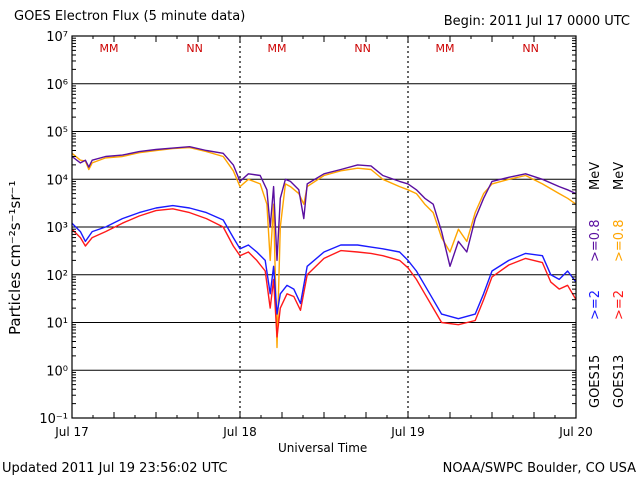  I want to click on y-tick-label: 10¹, so click(57, 324).